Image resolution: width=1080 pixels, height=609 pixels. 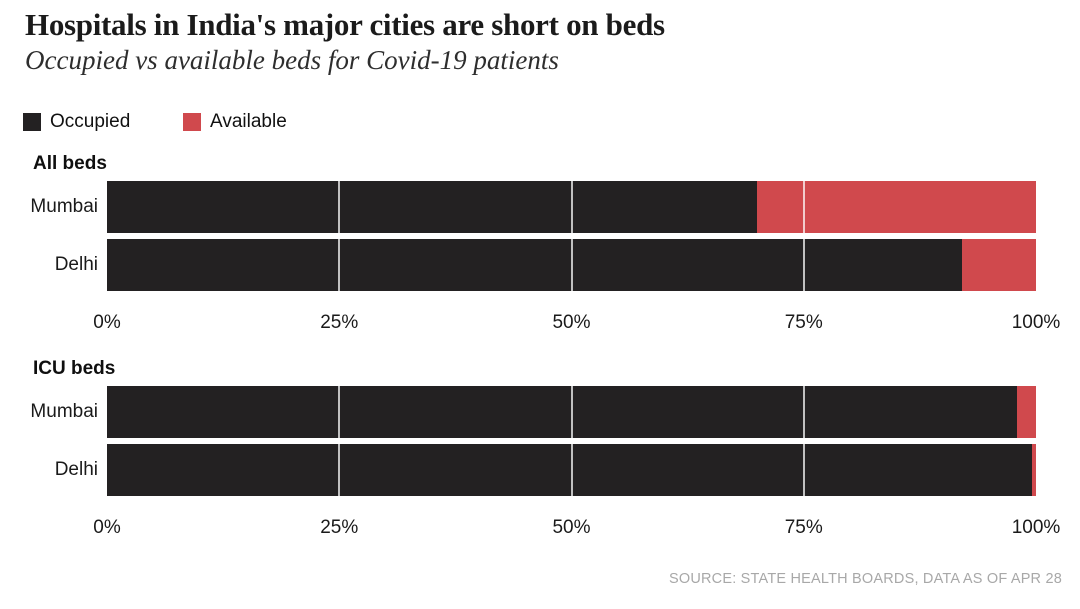 I want to click on legend-label: Occupied, so click(x=90, y=121).